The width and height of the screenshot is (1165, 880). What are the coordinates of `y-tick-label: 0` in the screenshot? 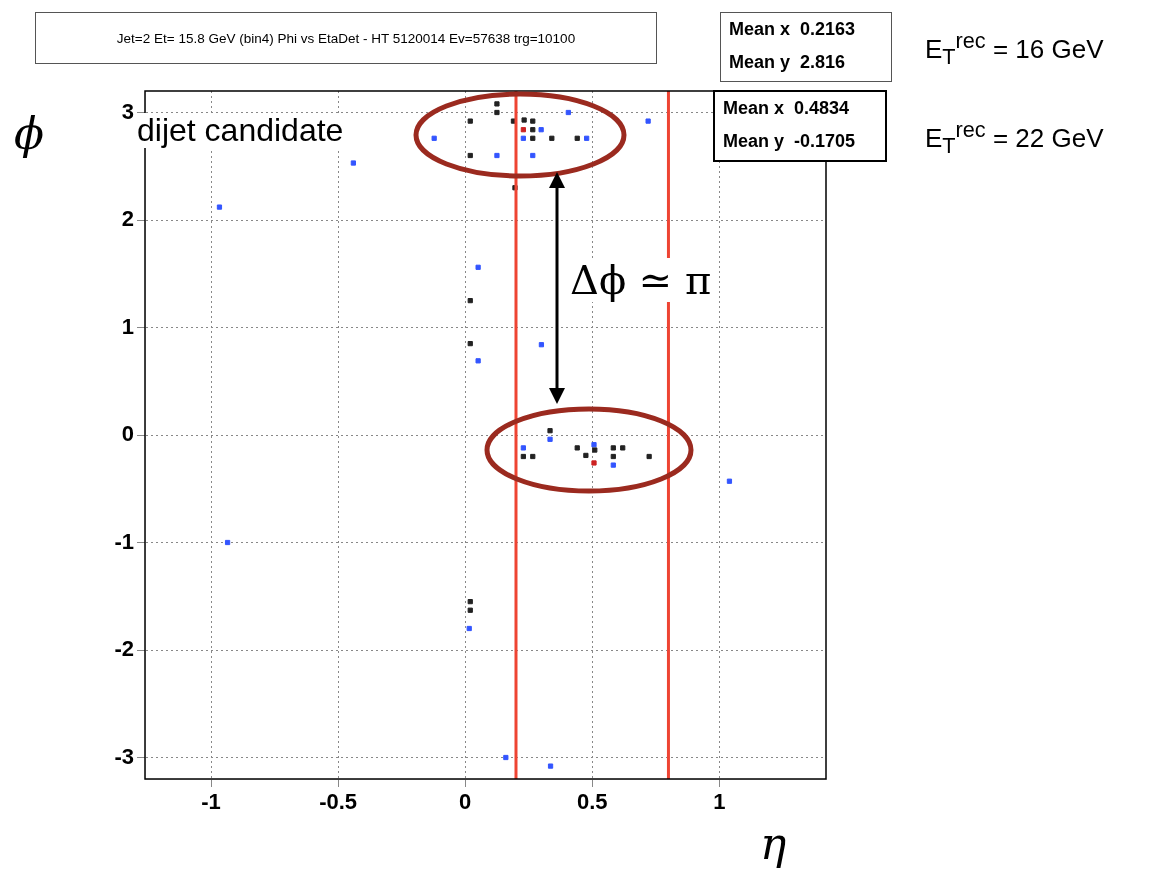 It's located at (127, 434).